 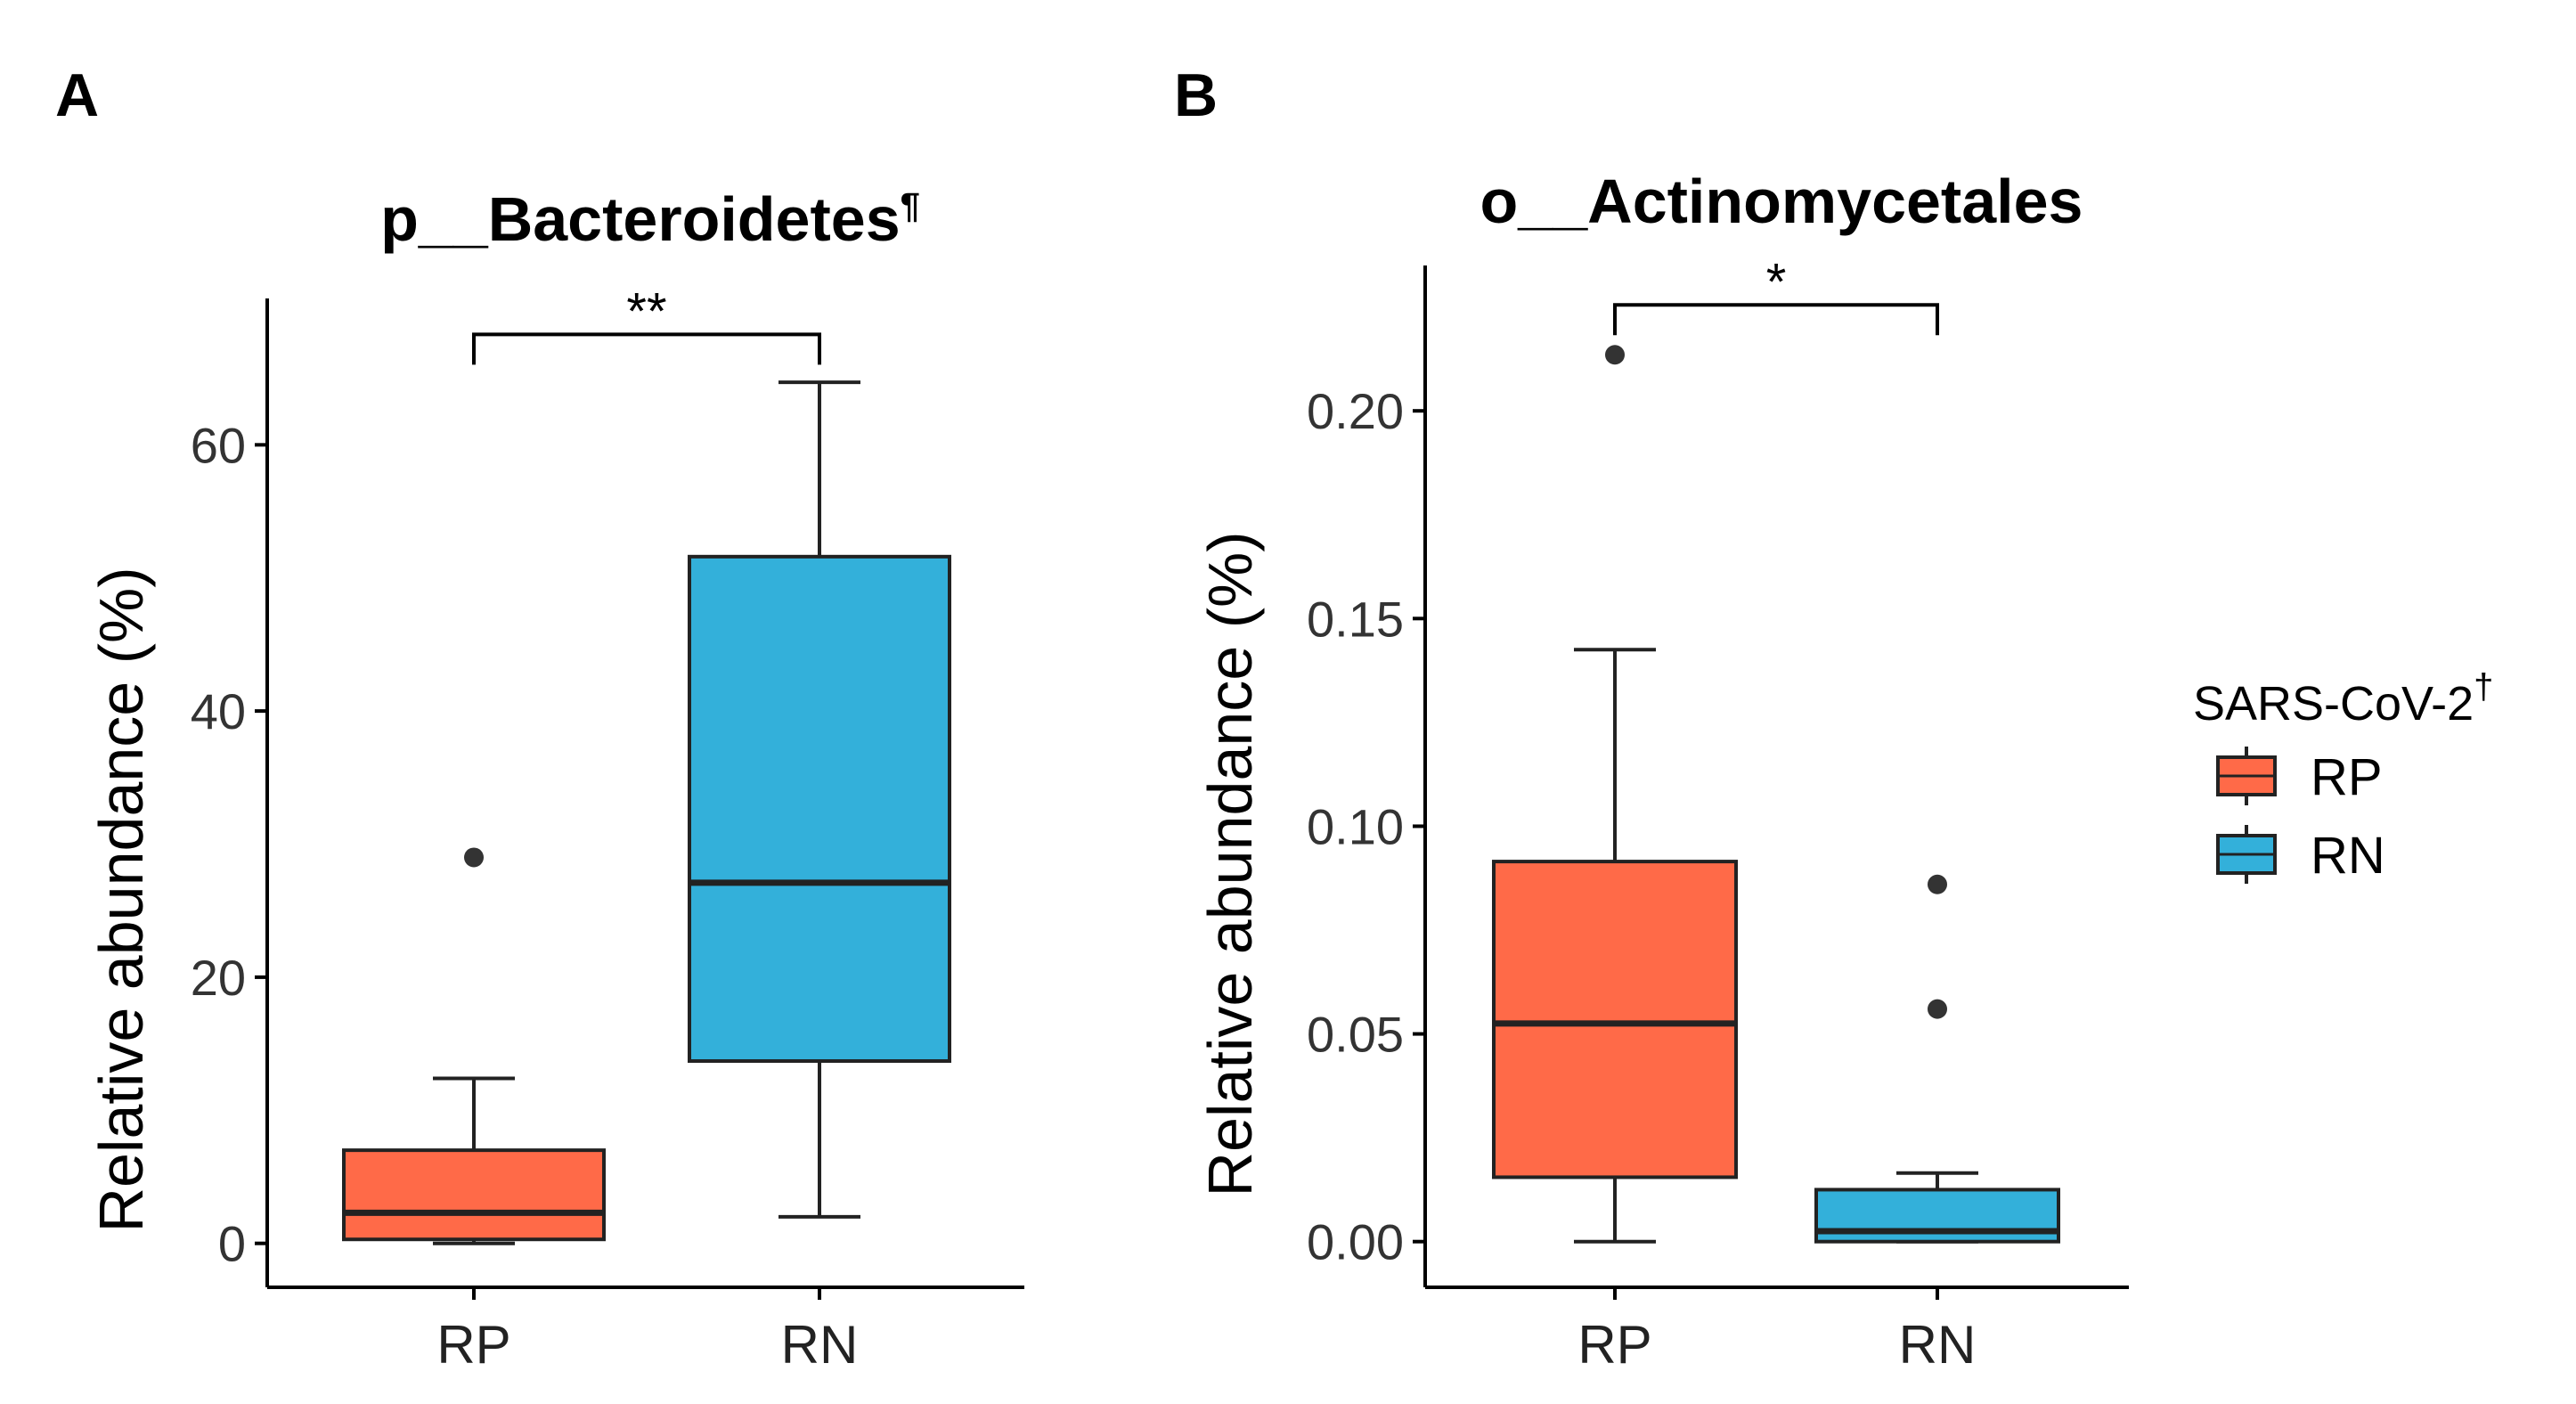 I want to click on panel-a-y-axis-title: Relative abundance (%), so click(x=121, y=899).